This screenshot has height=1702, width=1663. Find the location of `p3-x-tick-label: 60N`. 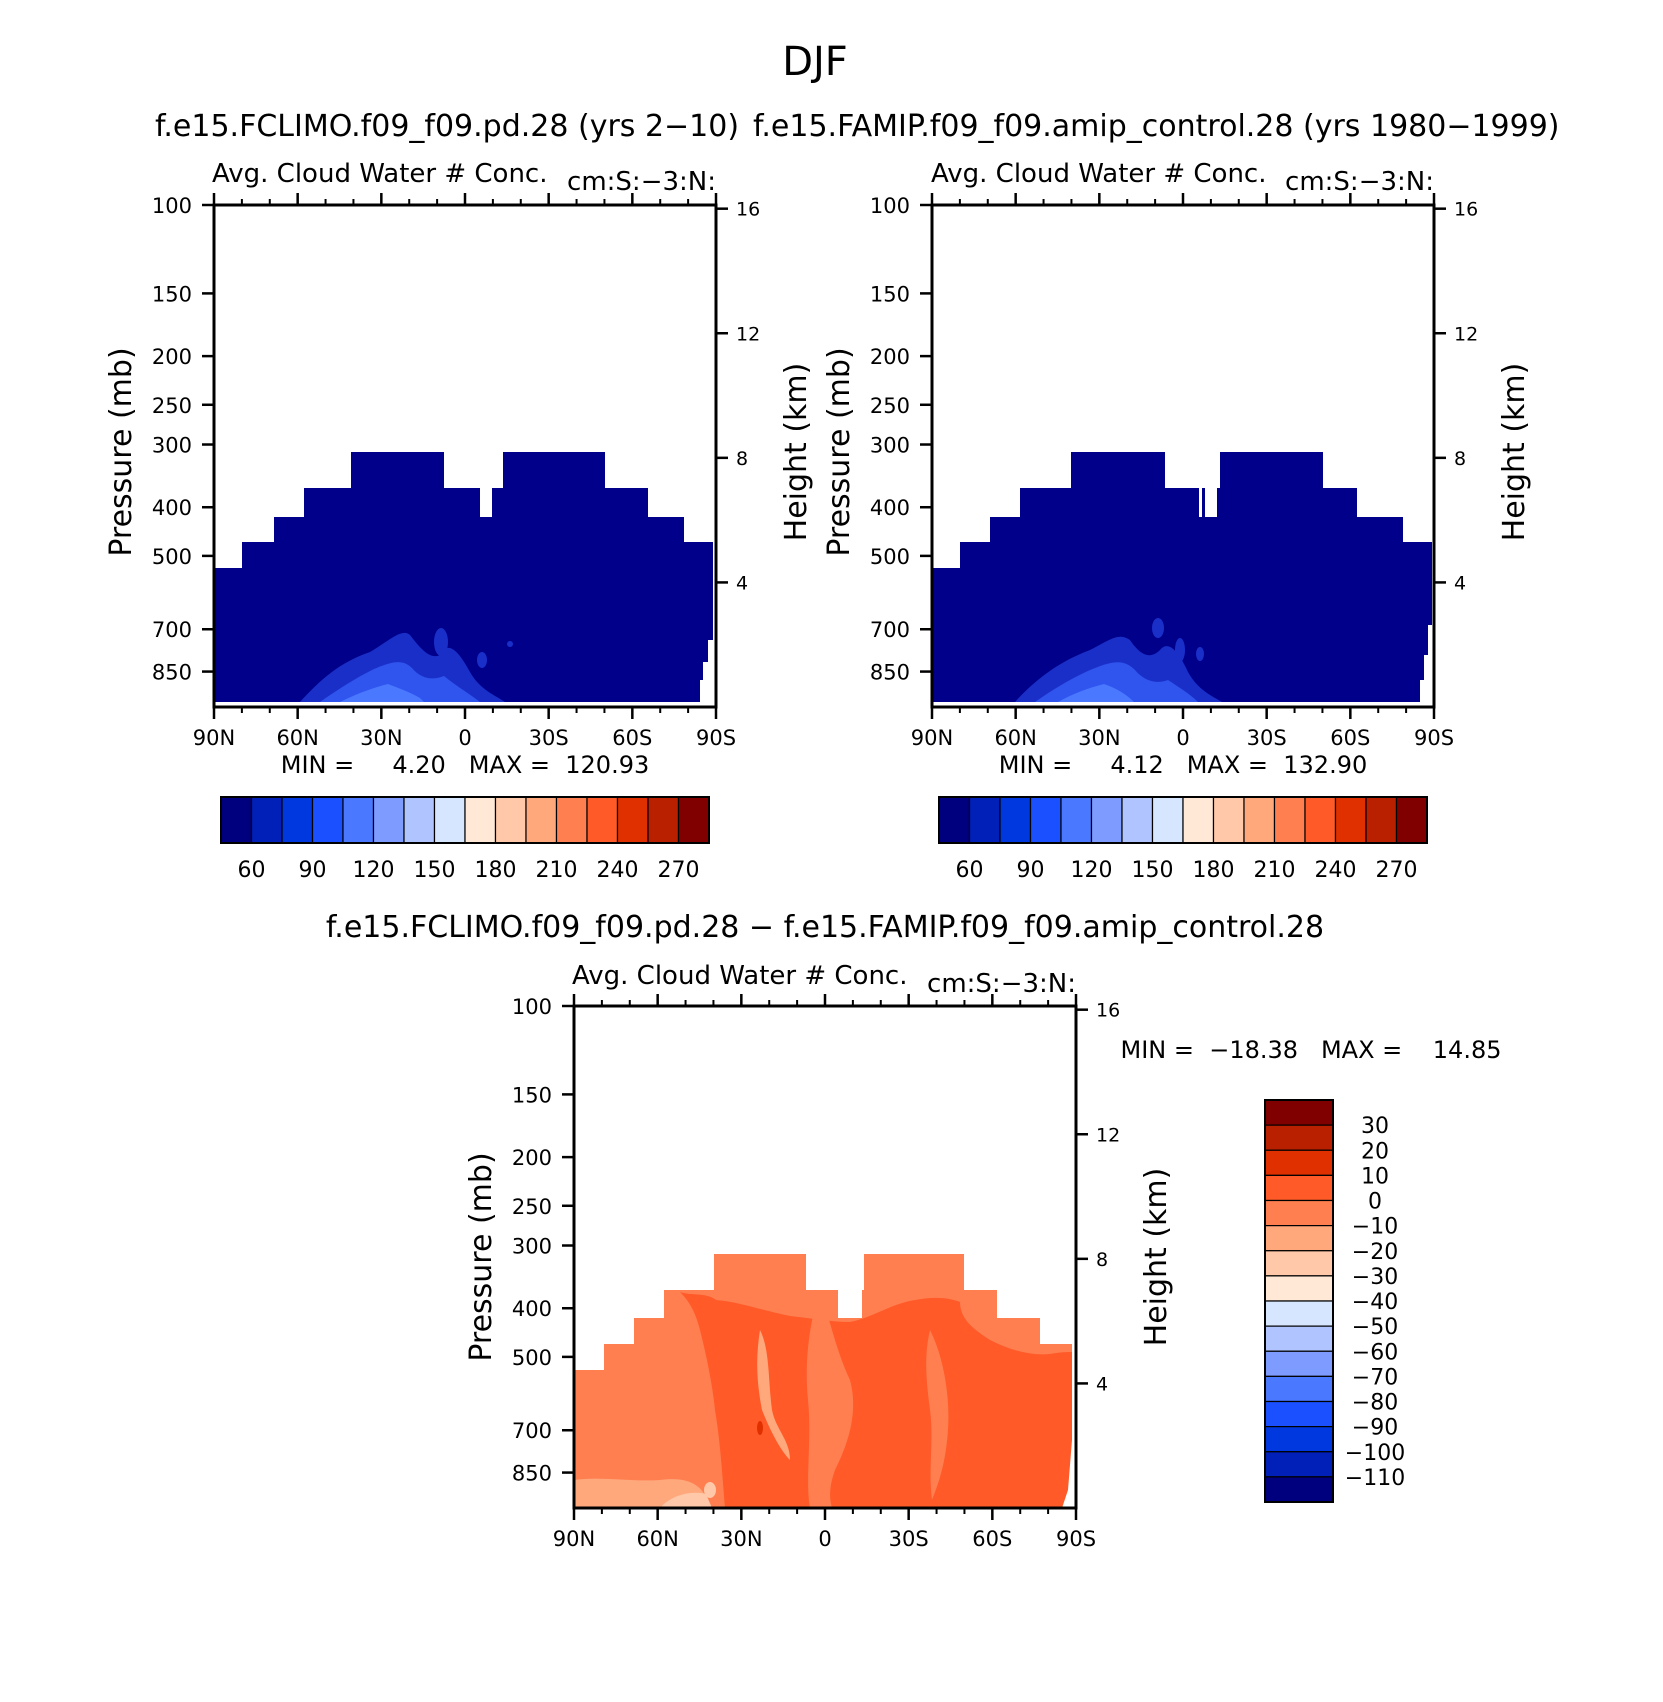

p3-x-tick-label: 60N is located at coordinates (657, 1539).